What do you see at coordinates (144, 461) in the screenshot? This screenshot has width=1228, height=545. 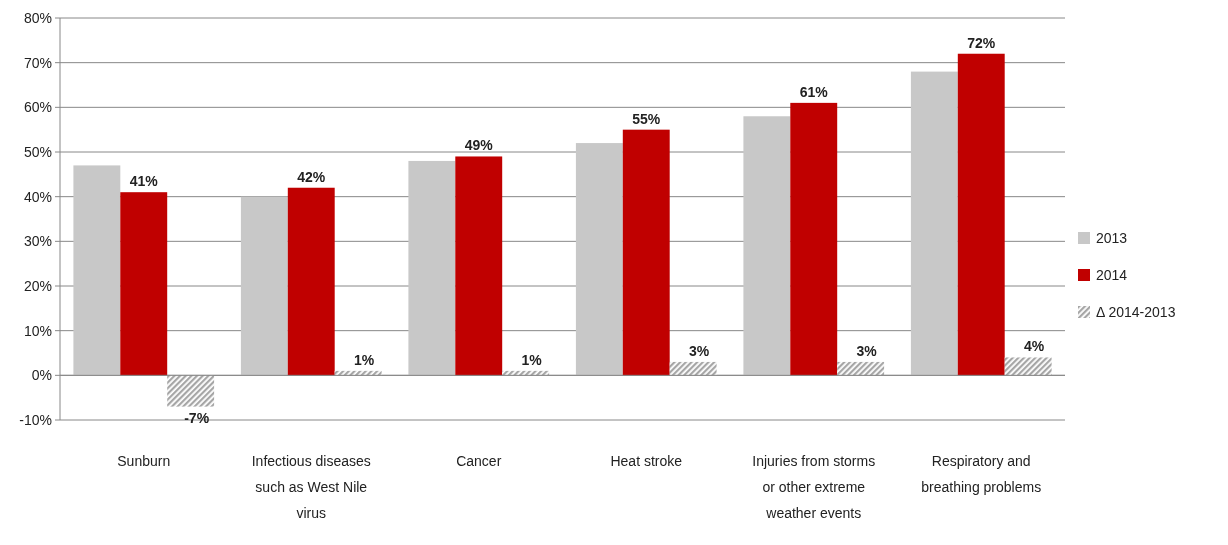 I see `x-tick-label: Sunburn` at bounding box center [144, 461].